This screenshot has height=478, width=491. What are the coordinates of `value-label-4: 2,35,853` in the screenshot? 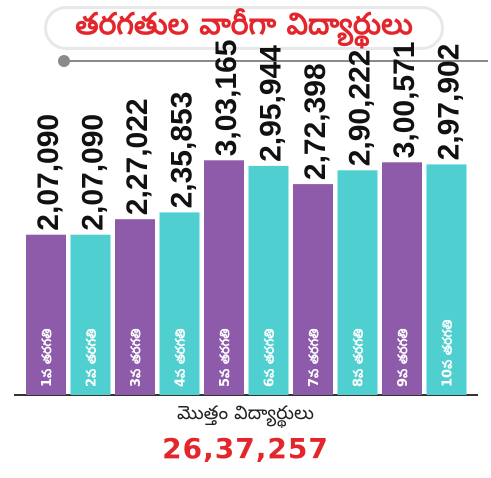 It's located at (182, 150).